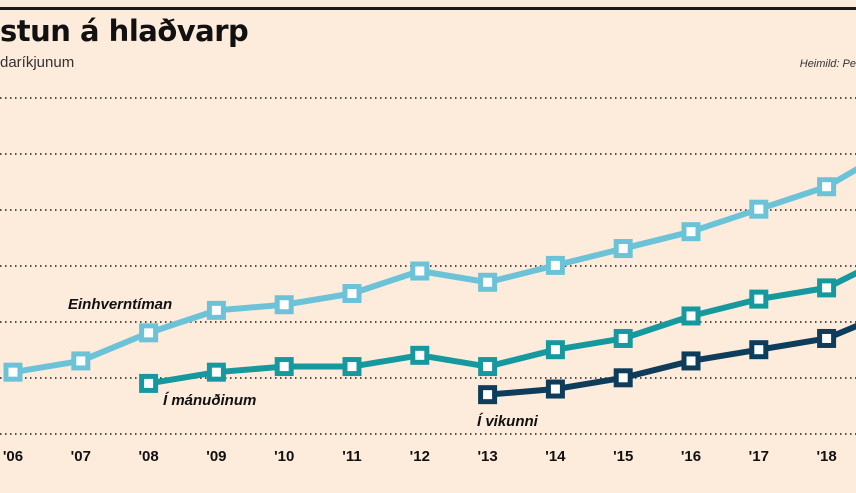  What do you see at coordinates (827, 64) in the screenshot?
I see `chart-source: Heimild: Pe` at bounding box center [827, 64].